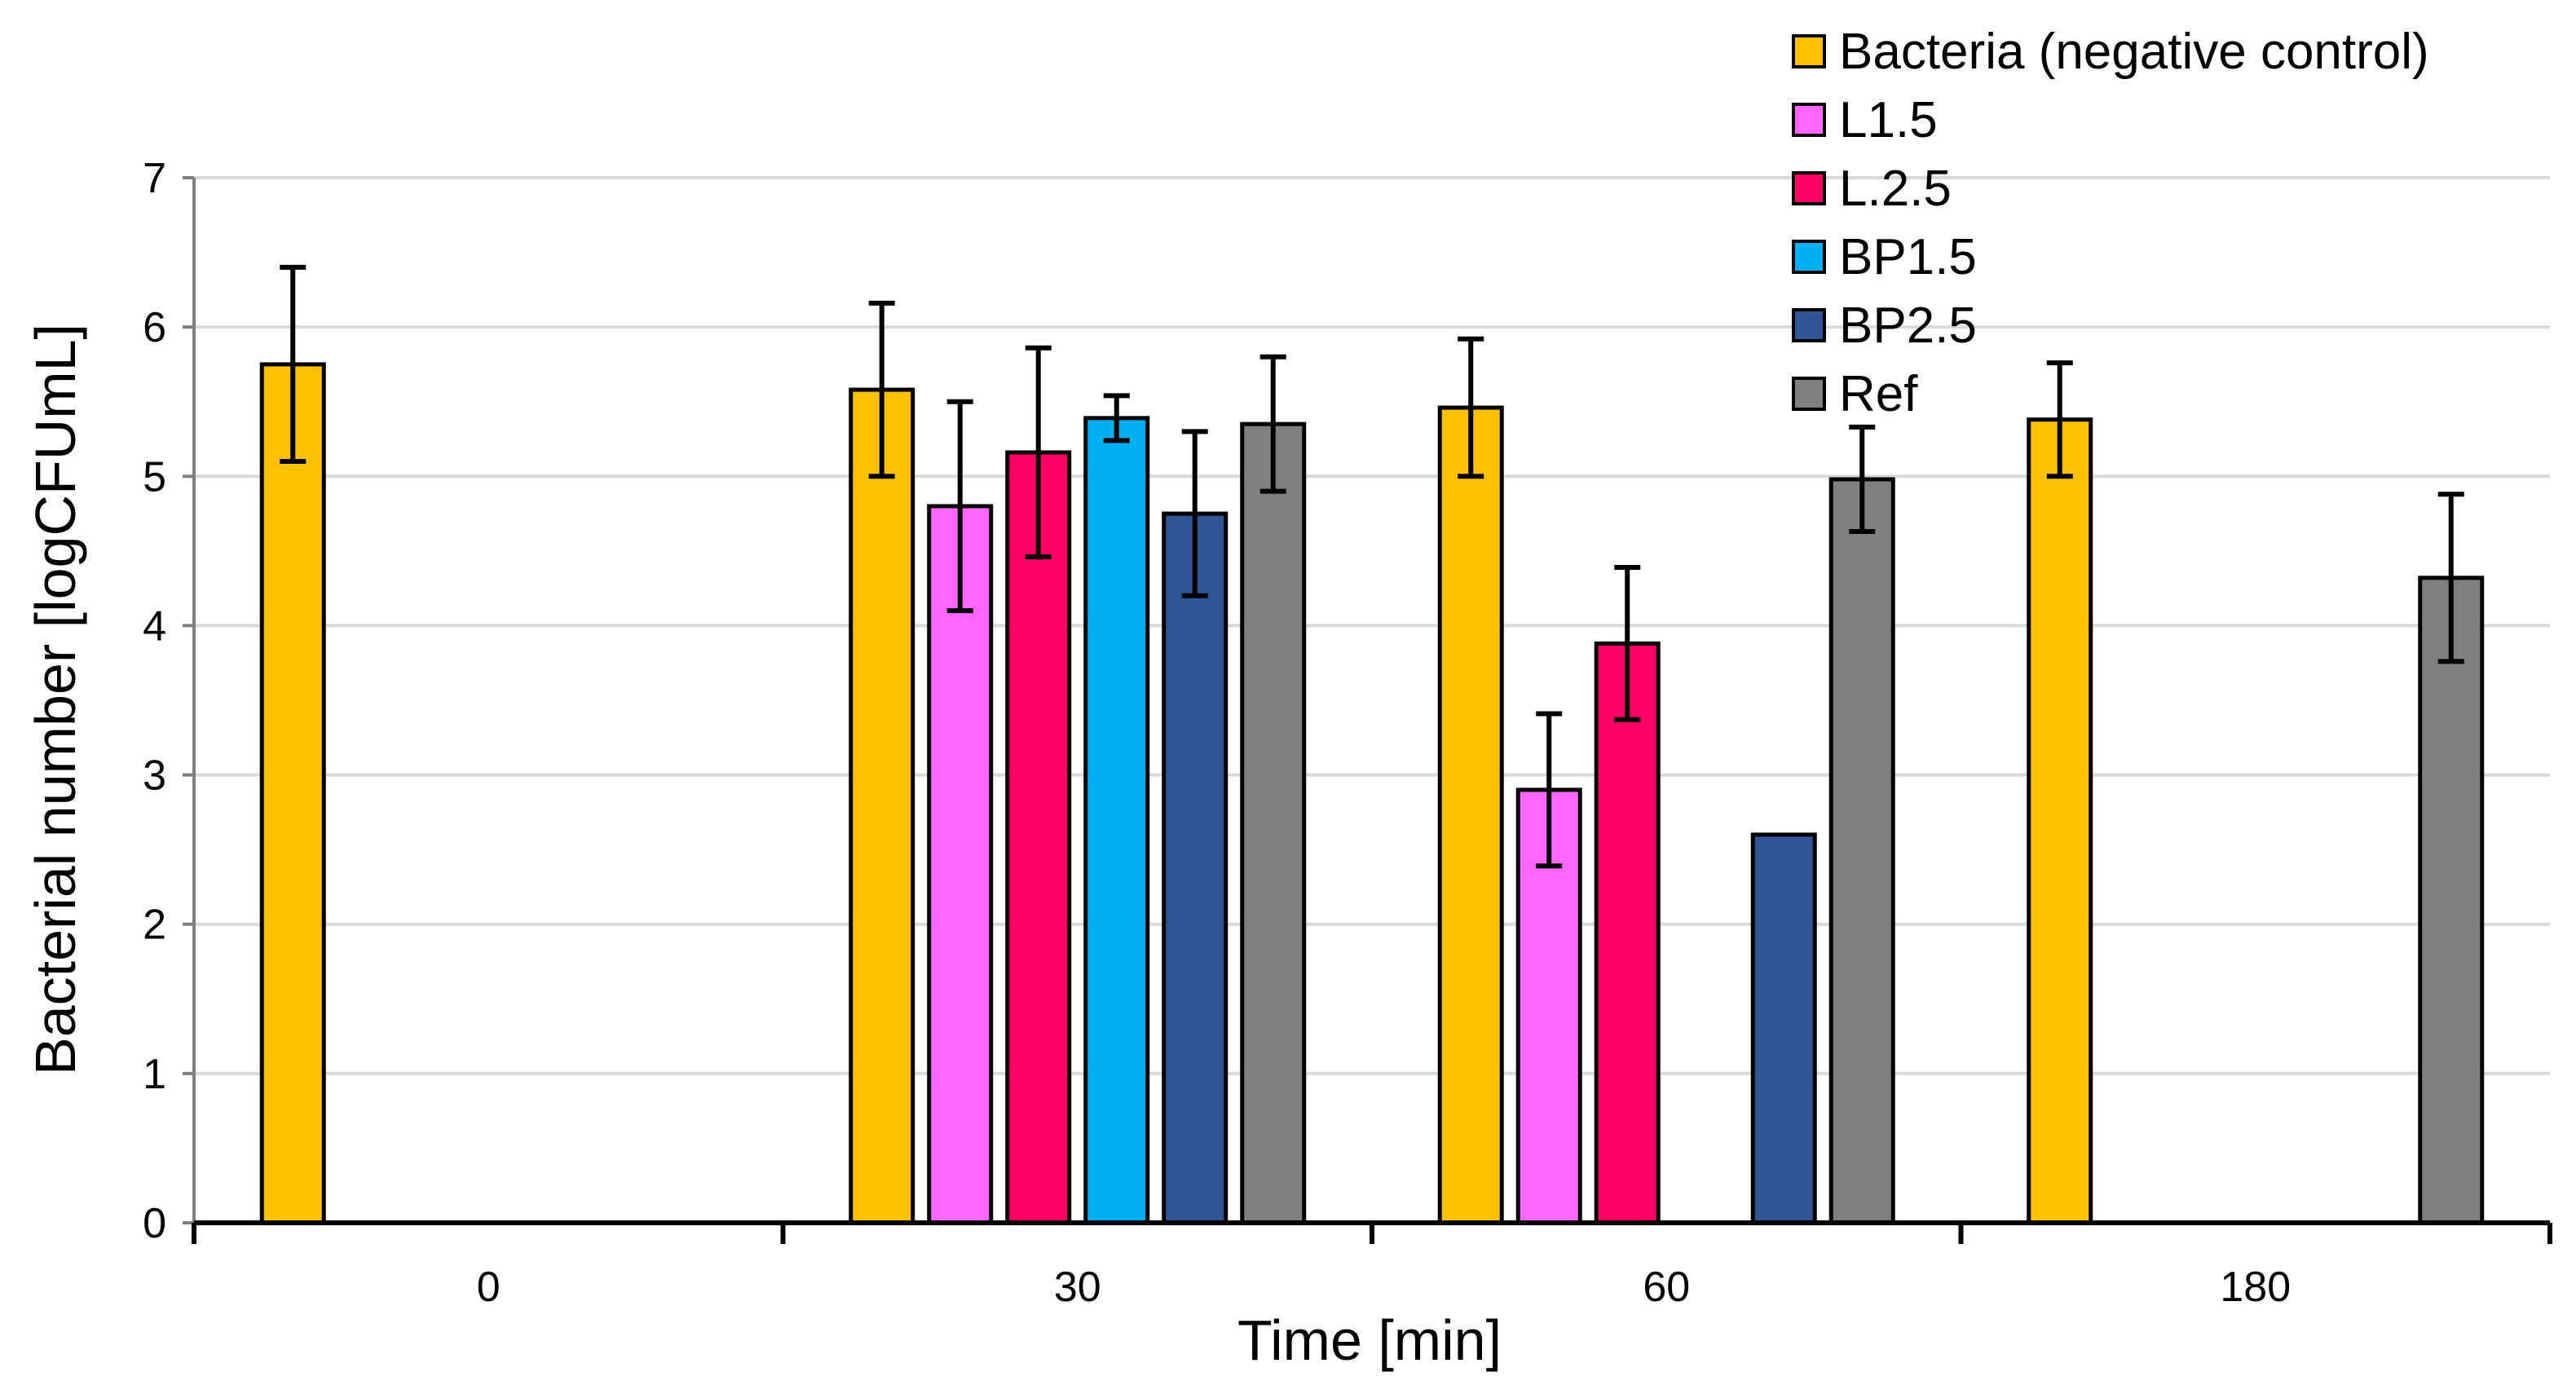  I want to click on x-tick-label: 60, so click(1666, 1288).